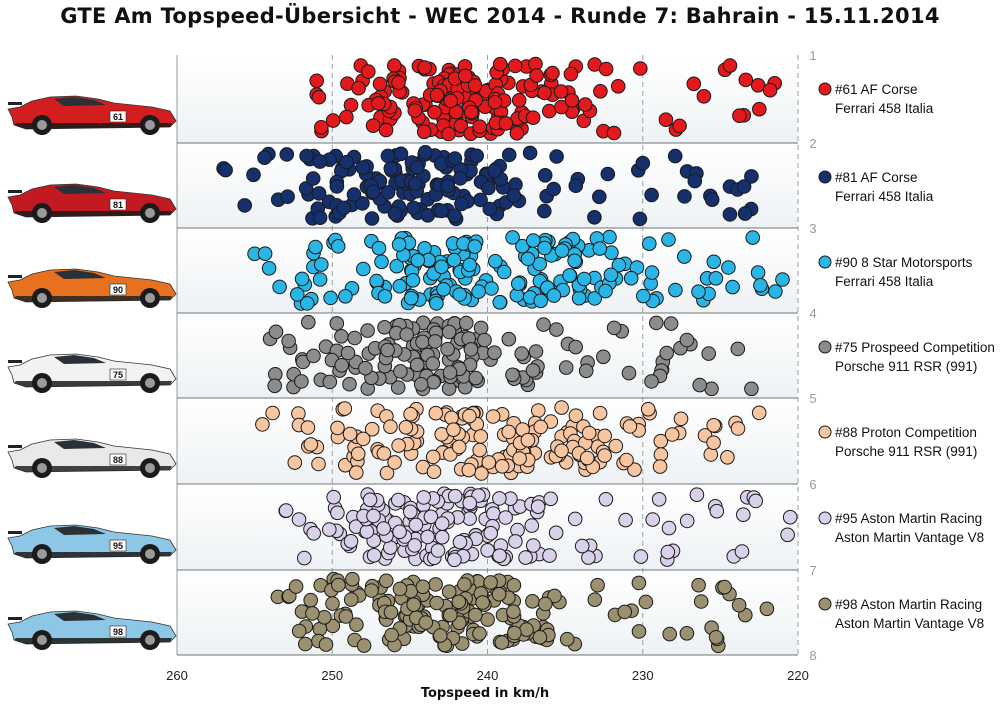  I want to click on legend-item-3: #90 8 Star Motorsports Ferrari 458 Italia, so click(895, 272).